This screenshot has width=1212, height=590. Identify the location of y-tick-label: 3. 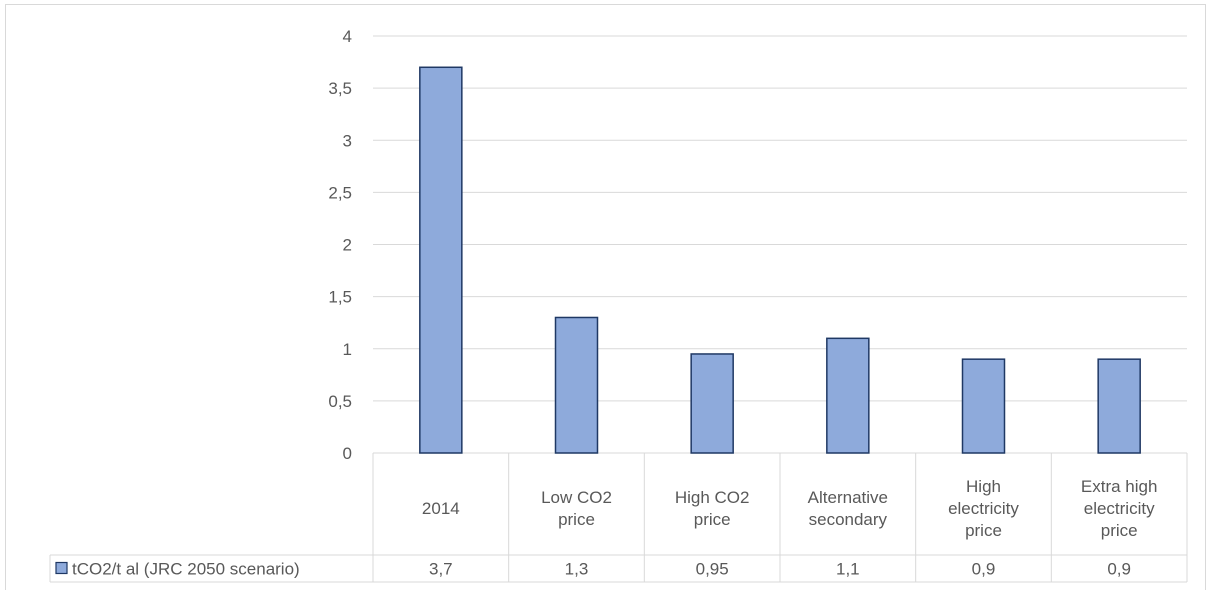
(347, 140).